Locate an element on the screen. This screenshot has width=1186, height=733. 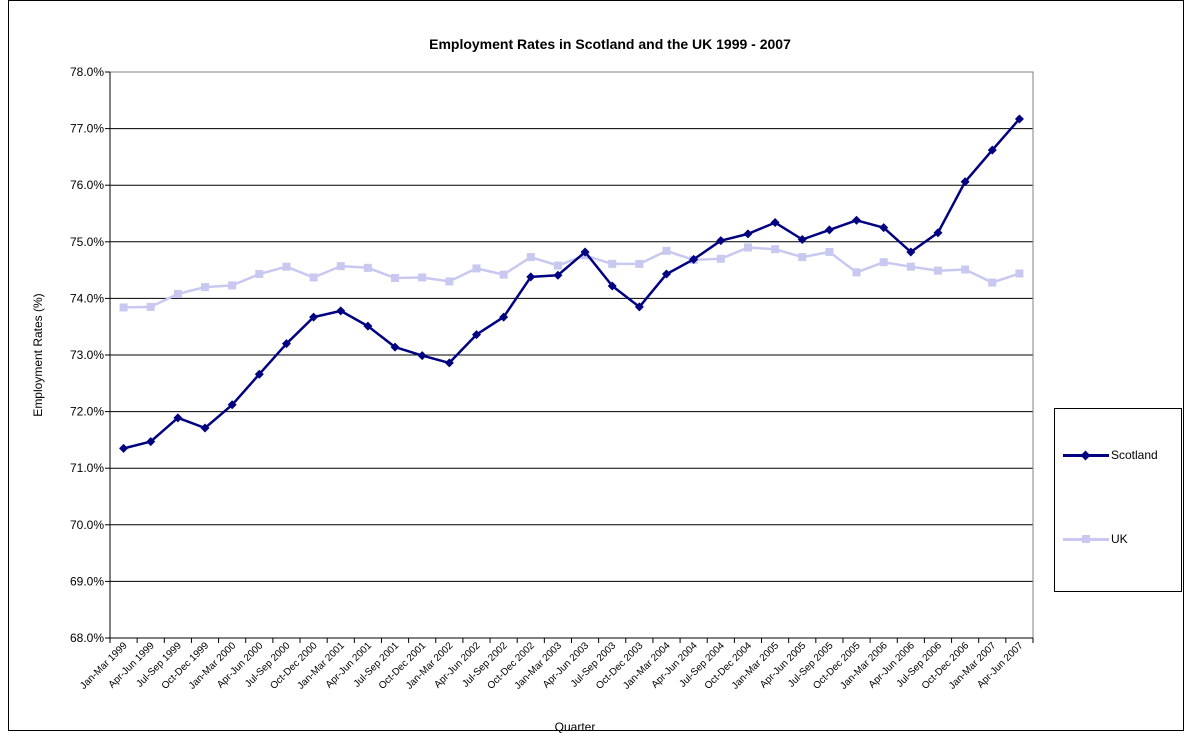
y-tick-label: 73.0% is located at coordinates (87, 355).